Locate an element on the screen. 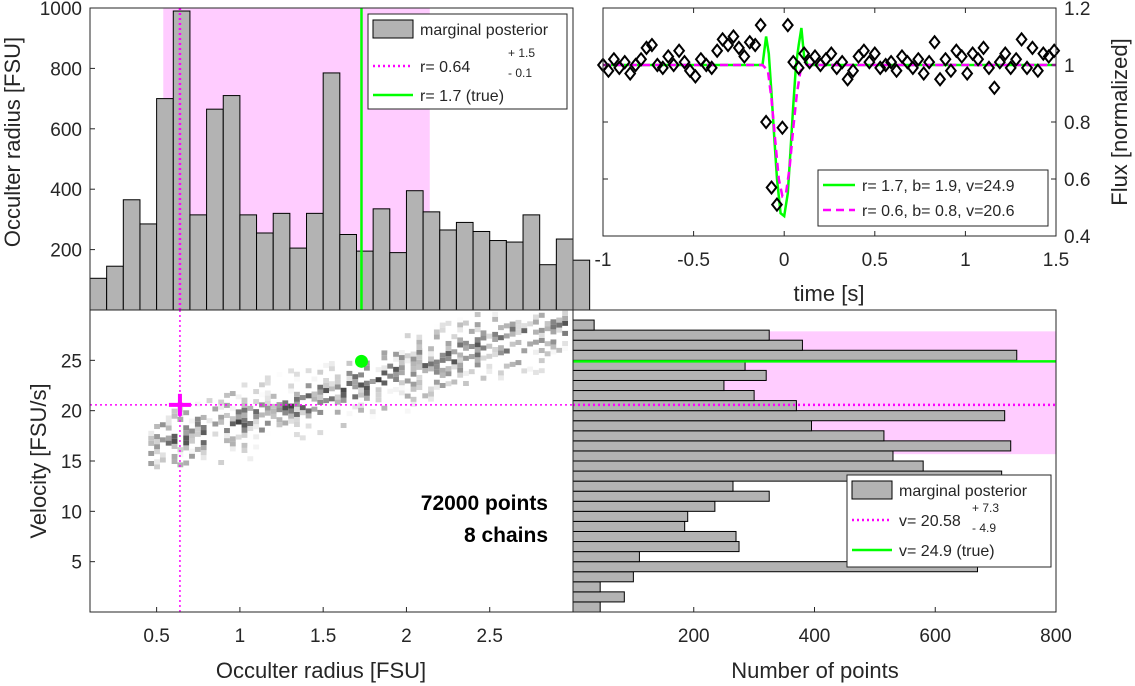 This screenshot has height=686, width=1135. radius-legend-estimate-sup: + 1.5 is located at coordinates (521, 53).